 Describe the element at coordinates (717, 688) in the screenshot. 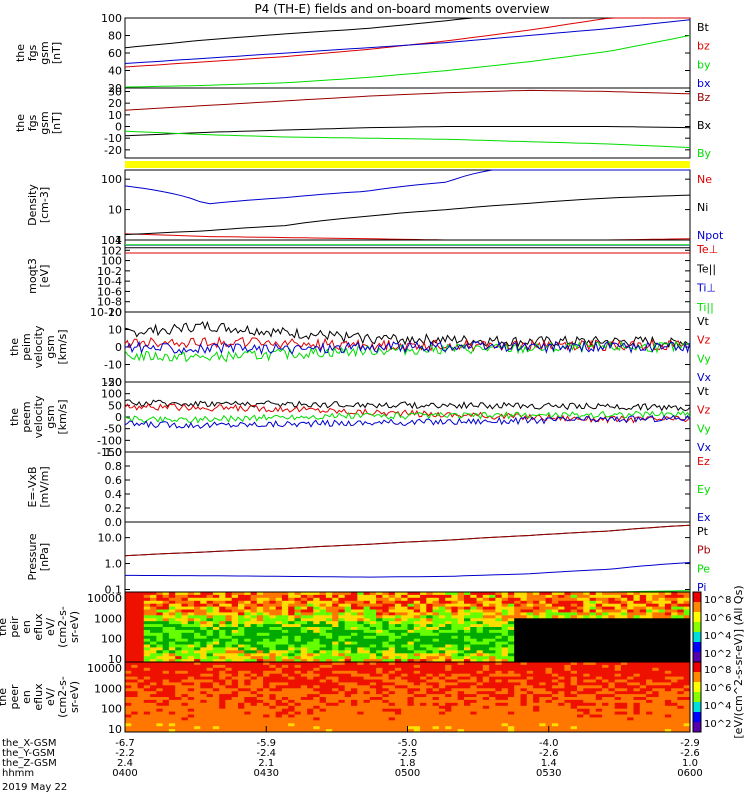

I see `colorbar-tick-label: 10^6` at that location.